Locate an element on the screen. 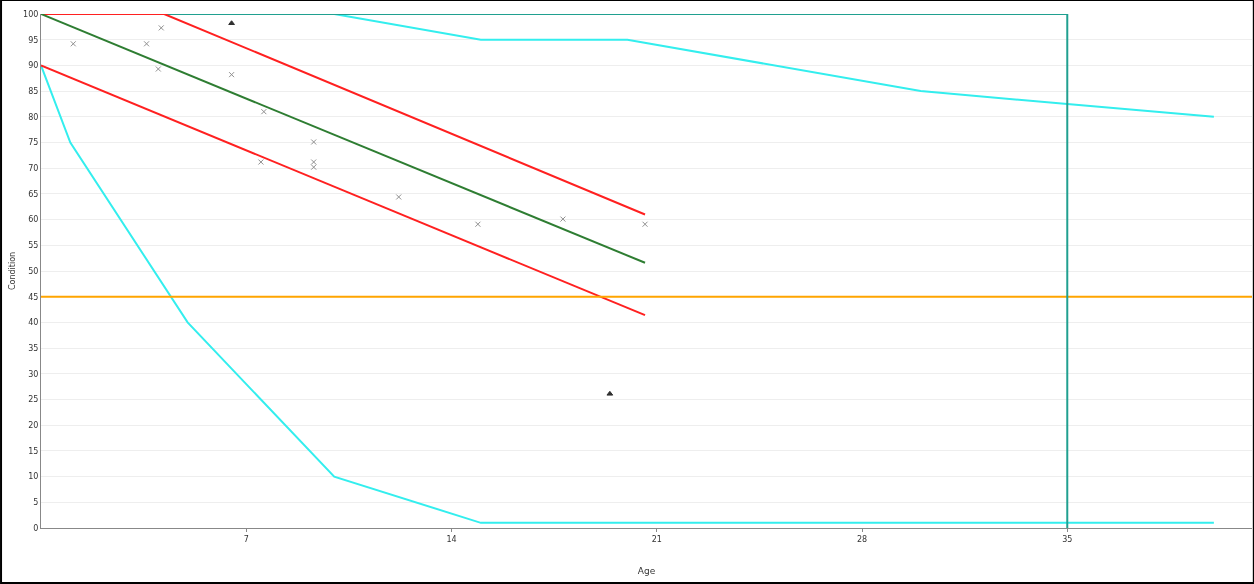 Image resolution: width=1254 pixels, height=584 pixels. y-tick-label: 100 is located at coordinates (31, 14).